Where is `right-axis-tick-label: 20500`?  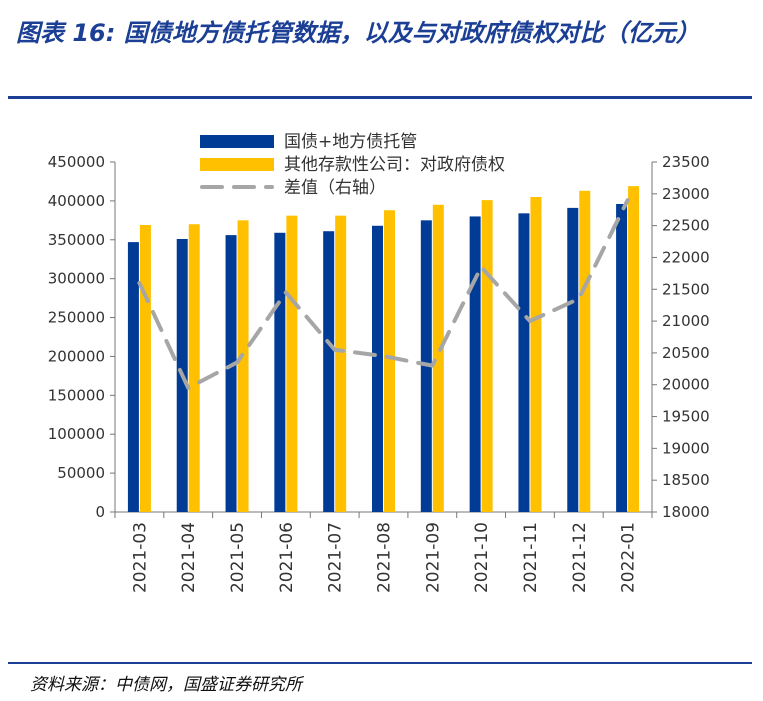 right-axis-tick-label: 20500 is located at coordinates (686, 353).